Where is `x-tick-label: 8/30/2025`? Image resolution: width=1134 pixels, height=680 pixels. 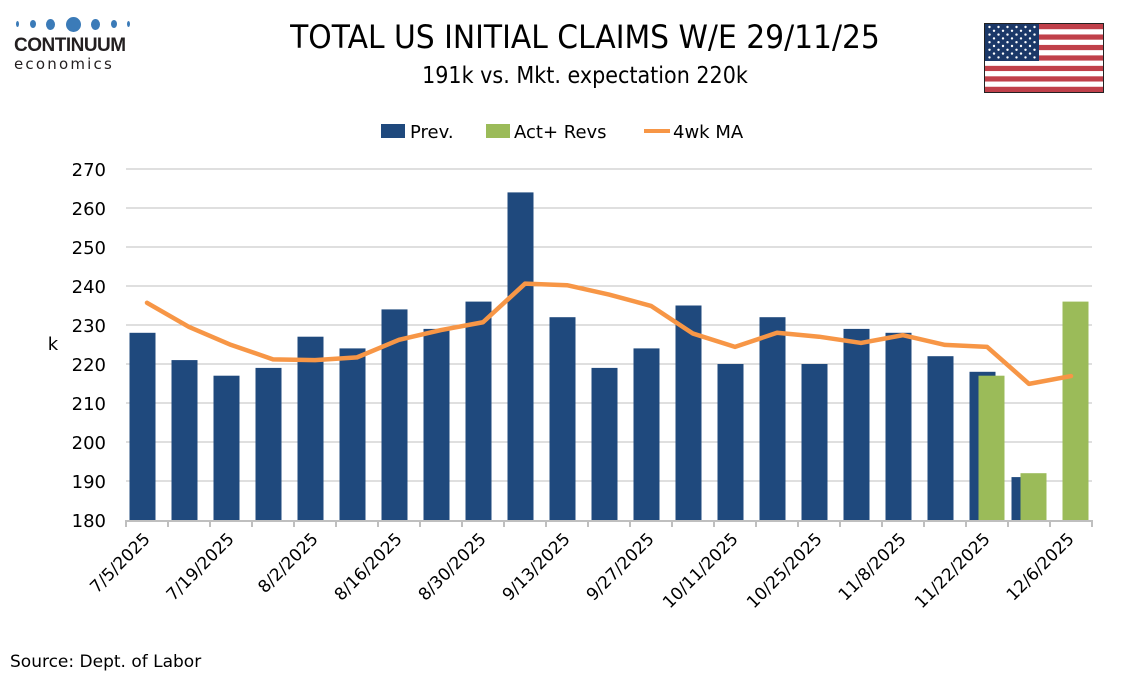 x-tick-label: 8/30/2025 is located at coordinates (453, 567).